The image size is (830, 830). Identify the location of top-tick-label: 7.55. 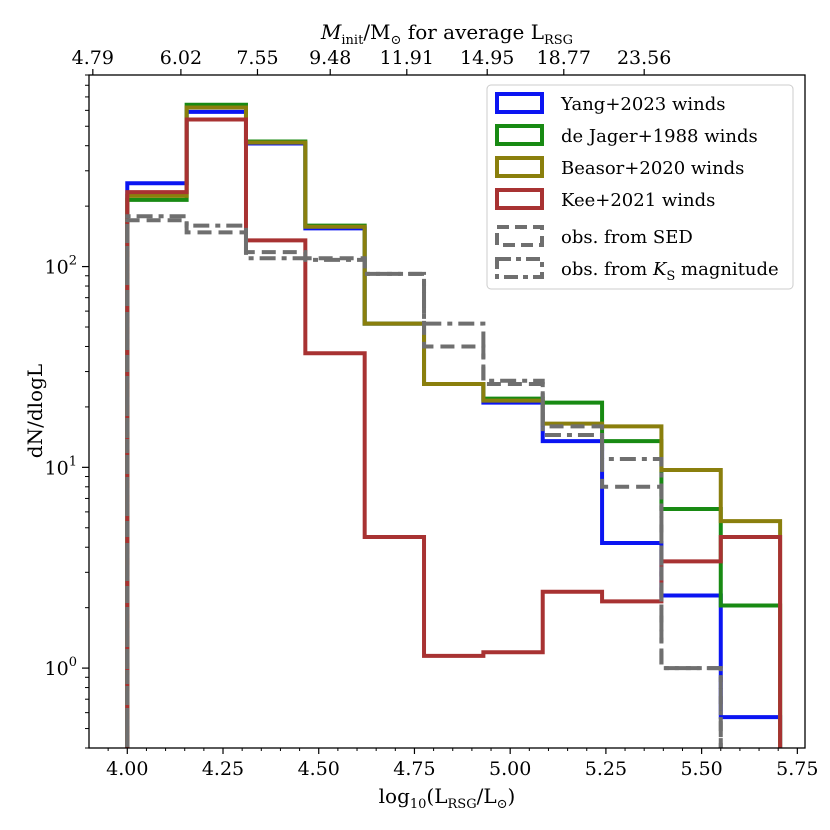
(257, 58).